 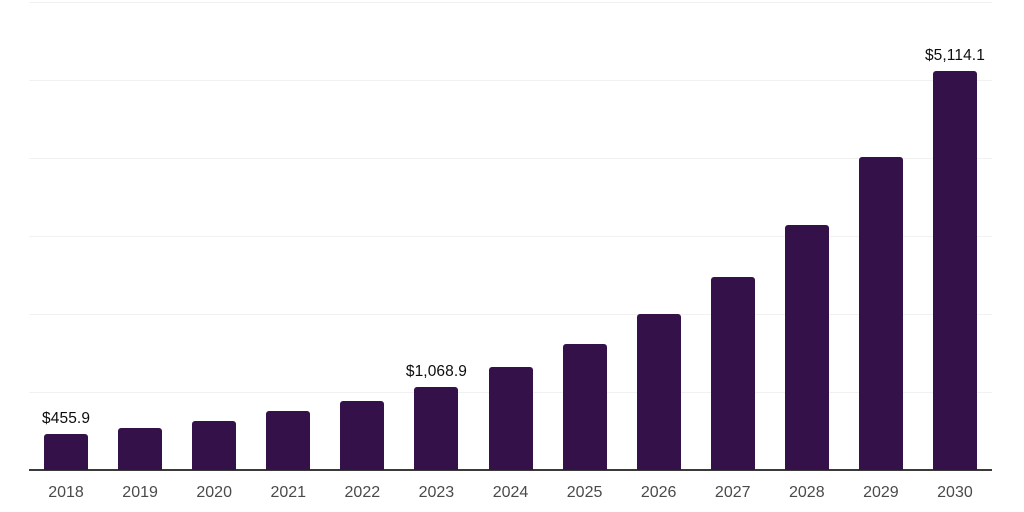 What do you see at coordinates (510, 470) in the screenshot?
I see `x-axis-line` at bounding box center [510, 470].